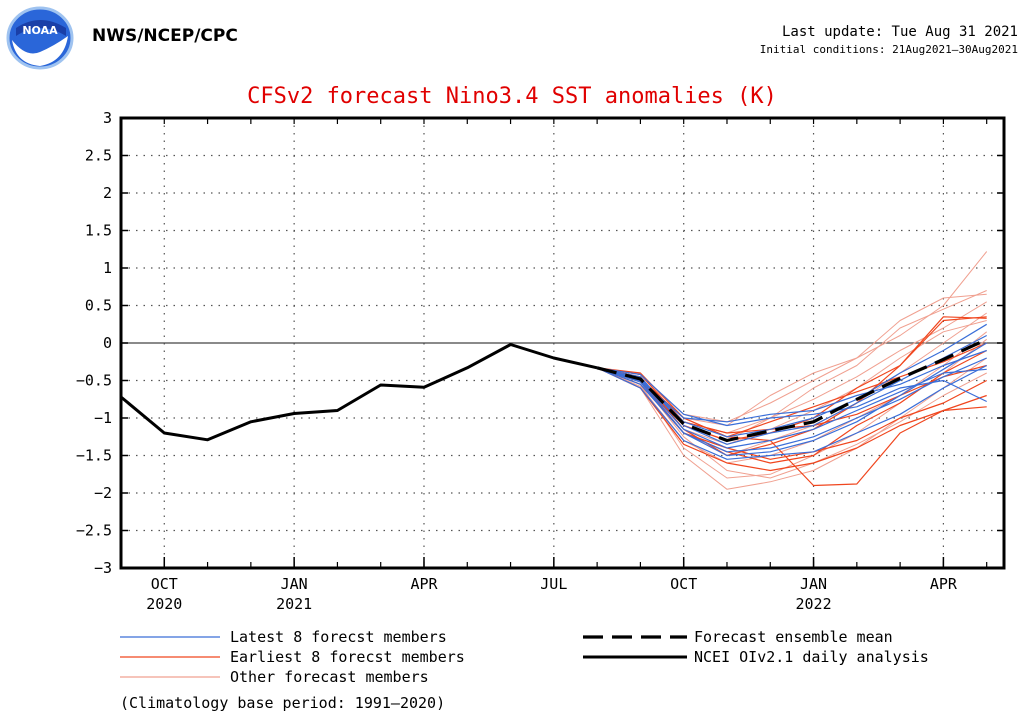 Image resolution: width=1024 pixels, height=720 pixels. I want to click on y-tick-label: −0.5, so click(94, 381).